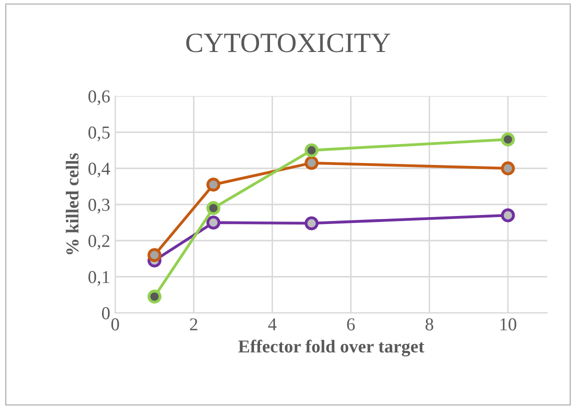 The width and height of the screenshot is (576, 409). I want to click on x-tick-label: 4, so click(272, 324).